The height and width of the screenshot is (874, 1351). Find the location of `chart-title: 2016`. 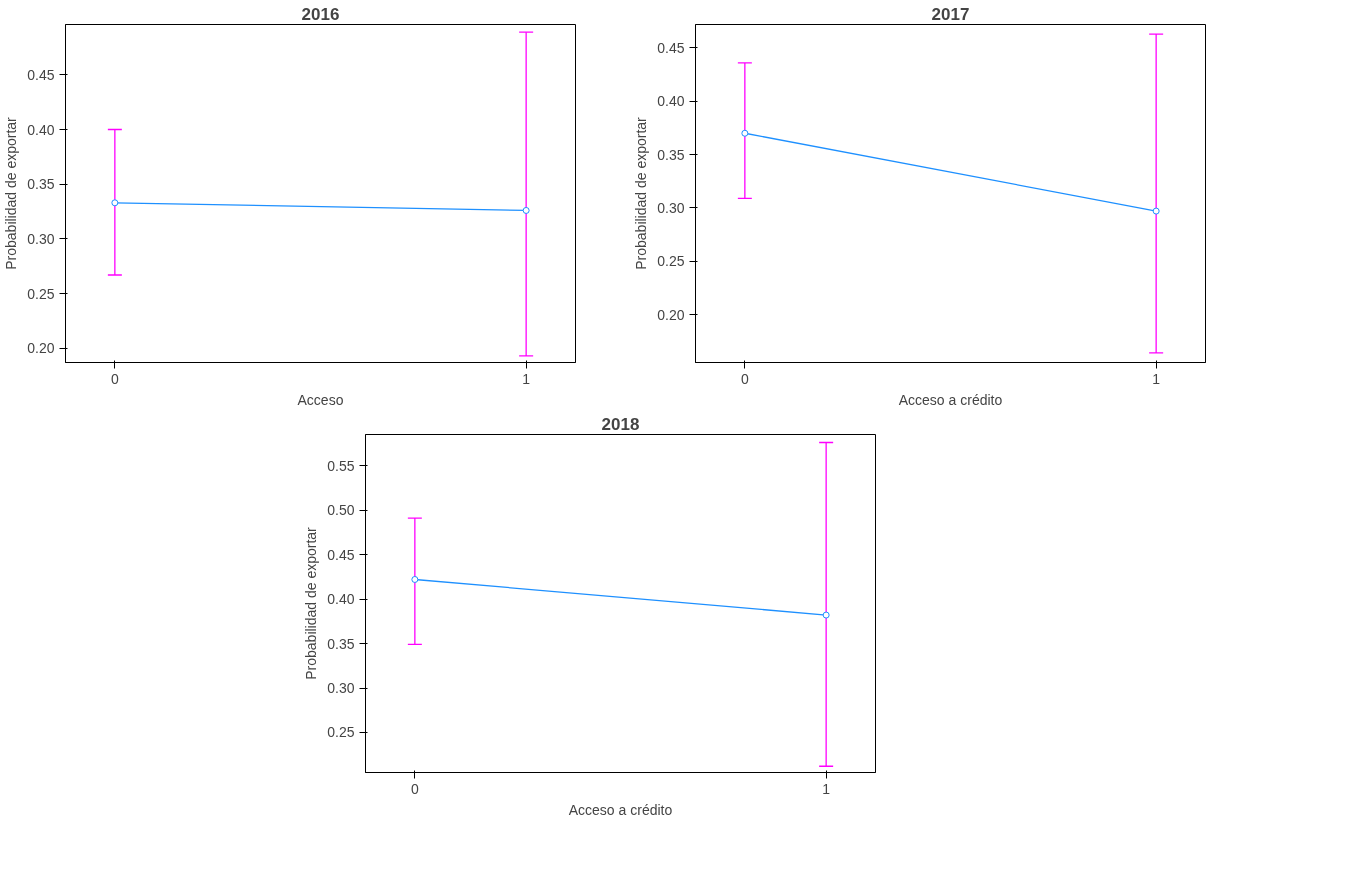

chart-title: 2016 is located at coordinates (320, 14).